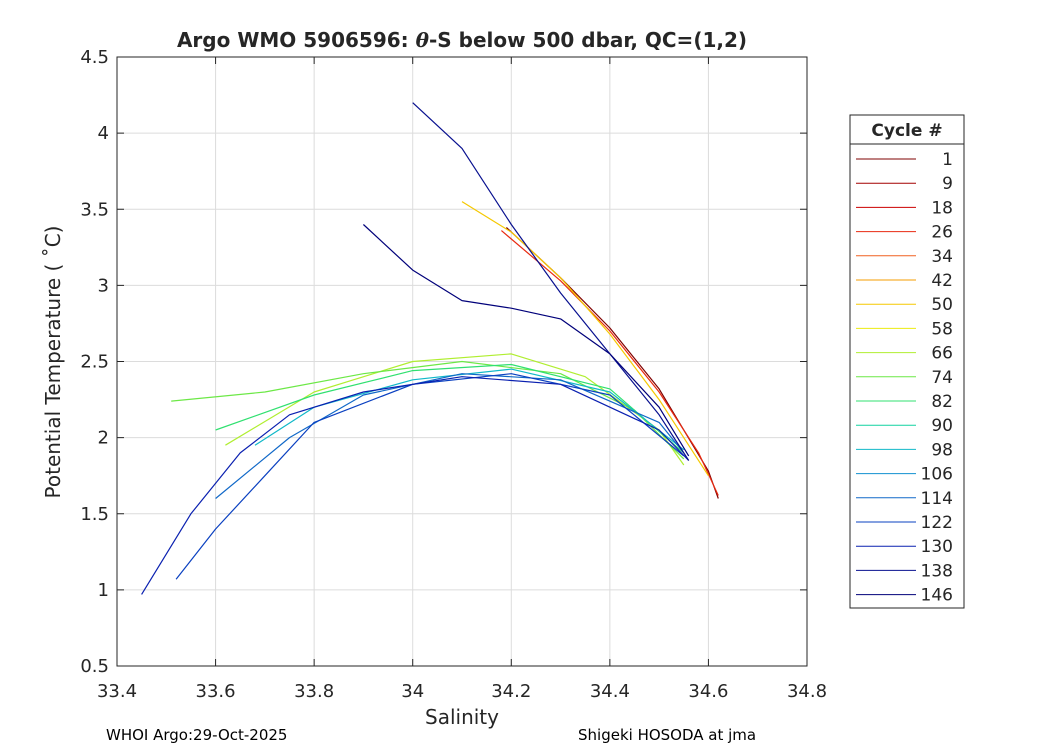  I want to click on legend-label-34: 34, so click(942, 257).